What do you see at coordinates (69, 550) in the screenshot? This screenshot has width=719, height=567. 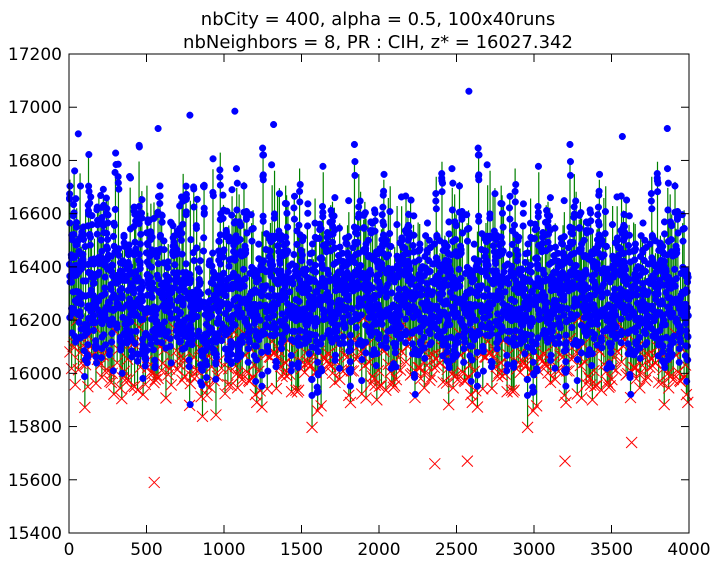 I see `x-tick-label: 0` at bounding box center [69, 550].